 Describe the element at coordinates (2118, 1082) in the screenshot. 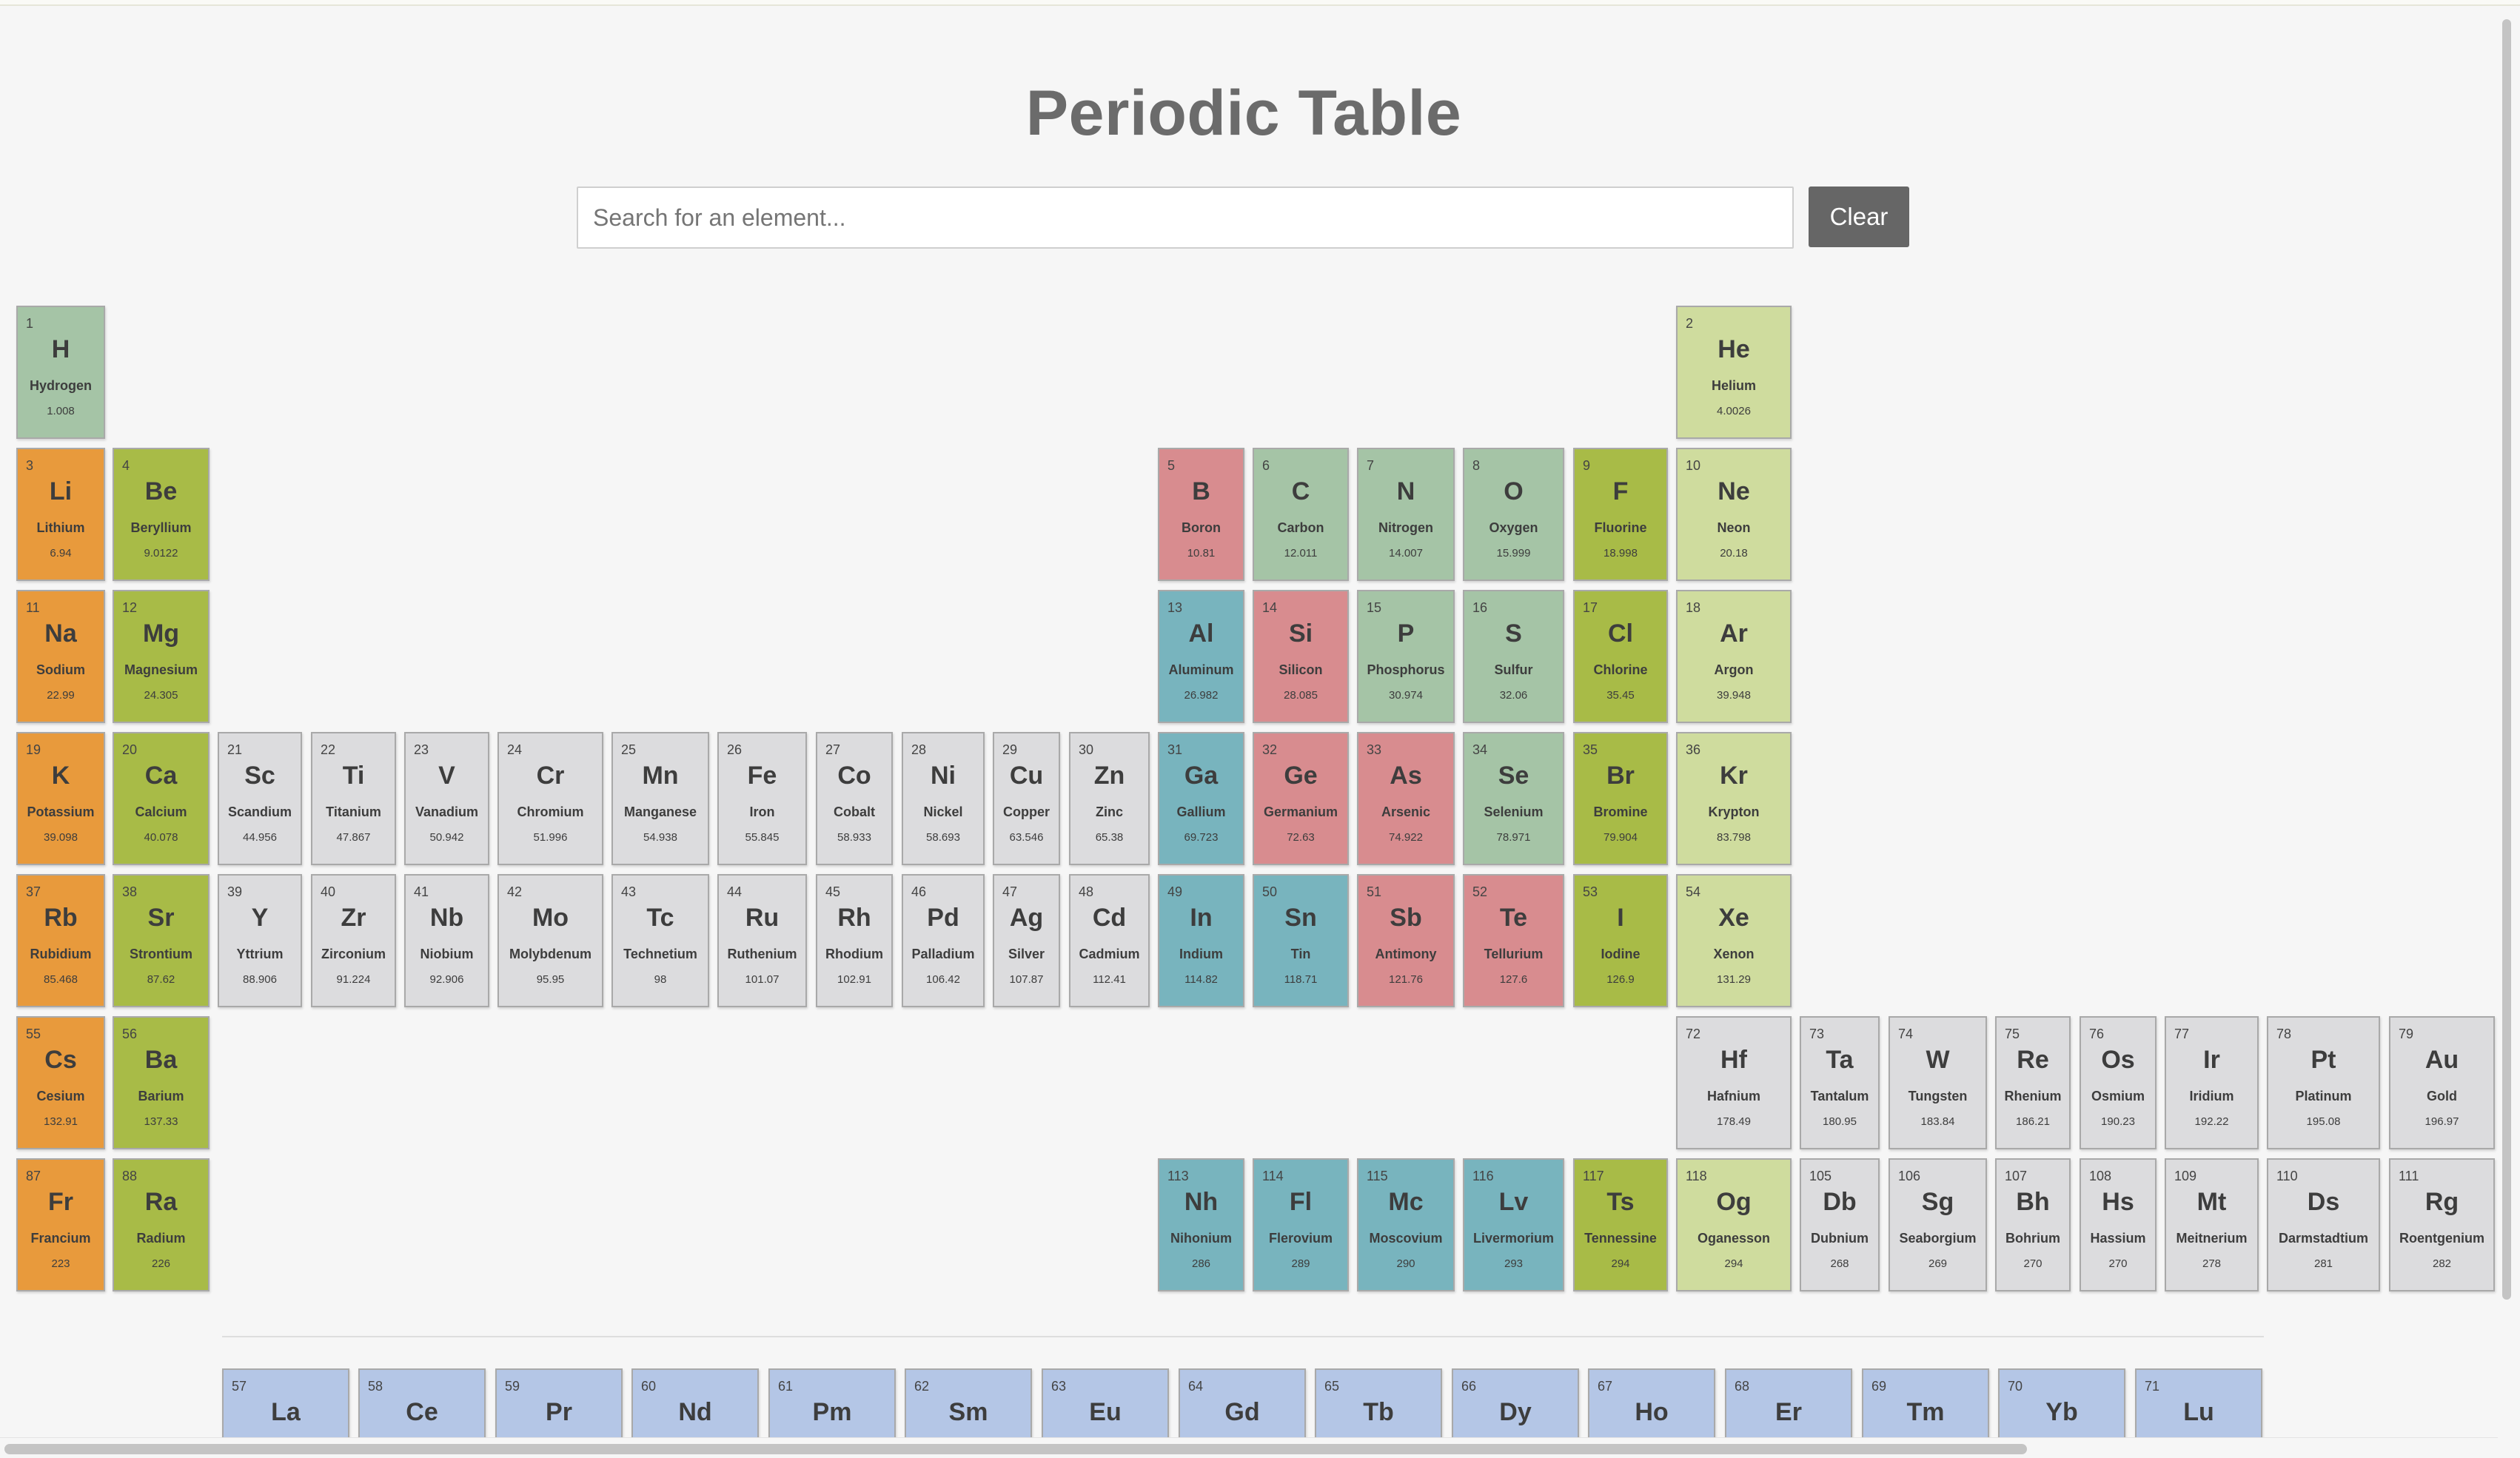

I see `element-tile-osmium: 76 Os Osmium 190.23` at that location.